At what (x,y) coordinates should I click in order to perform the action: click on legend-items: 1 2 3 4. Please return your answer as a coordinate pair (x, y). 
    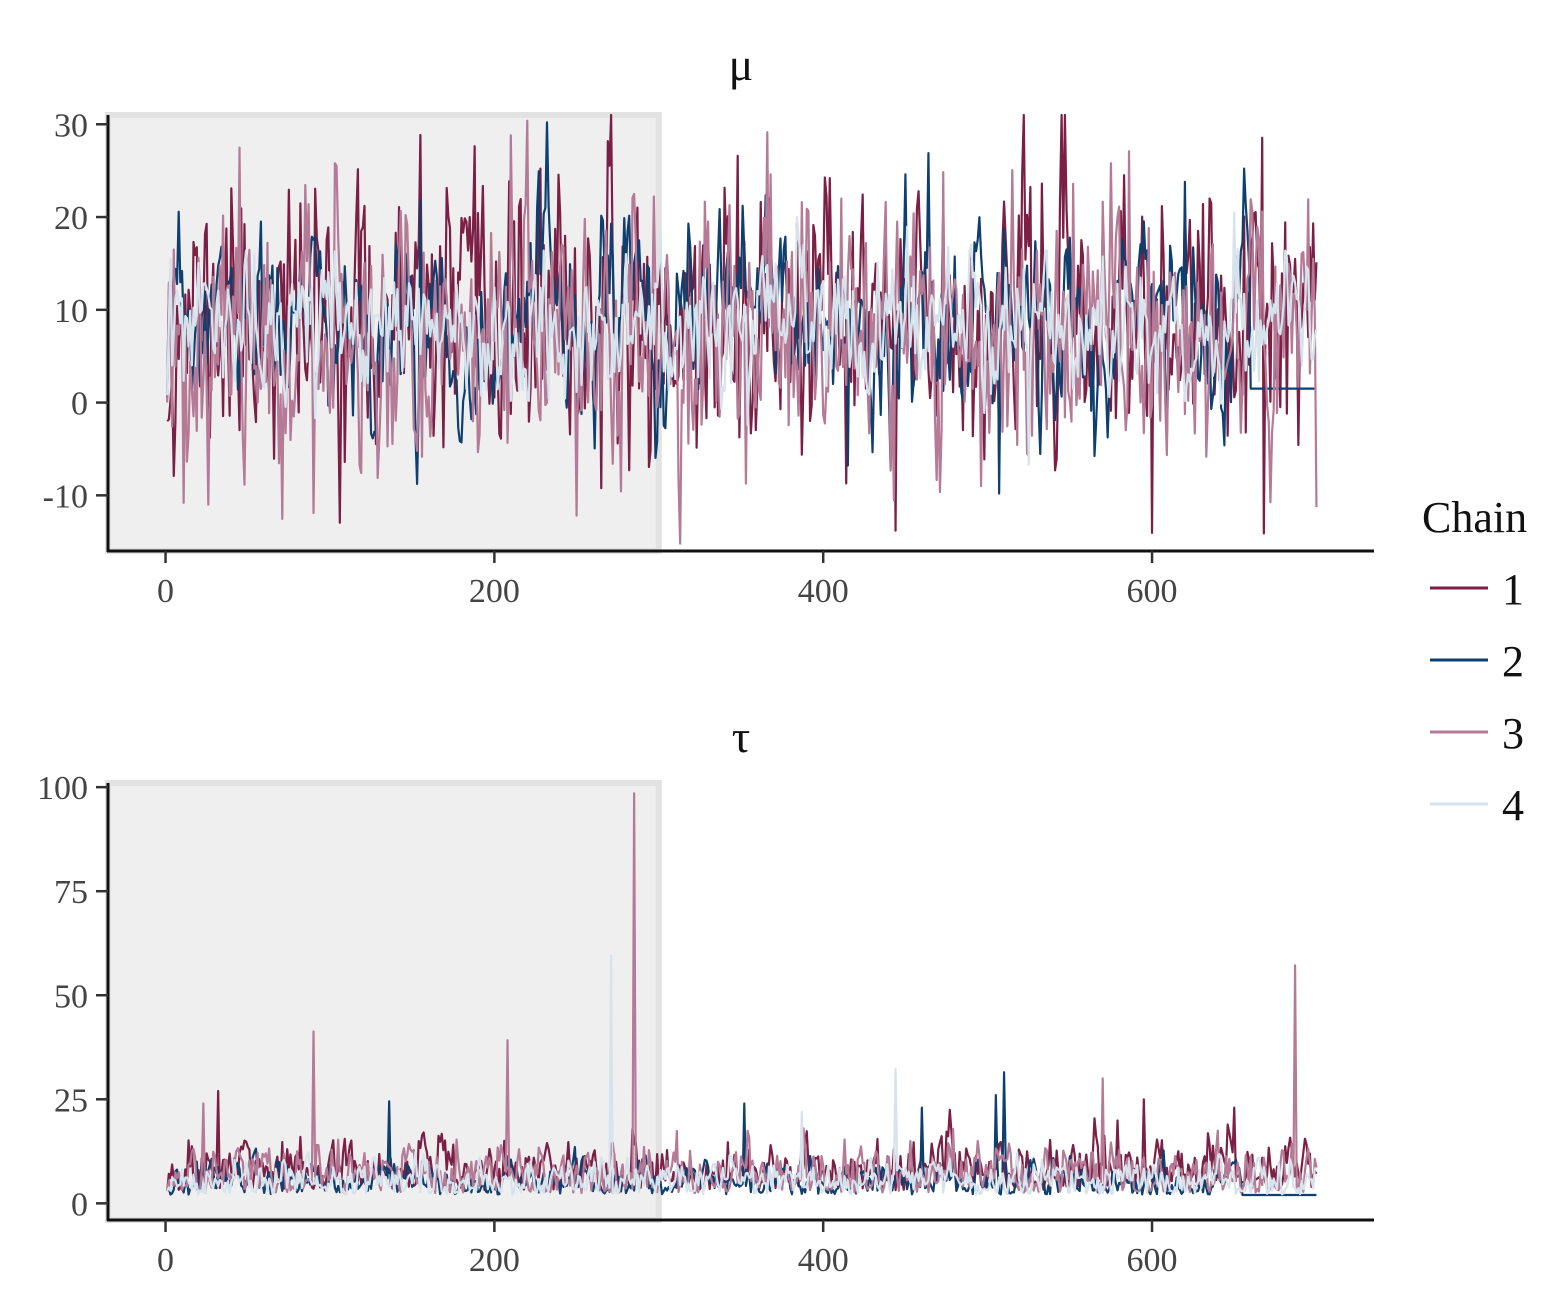
    Looking at the image, I should click on (1477, 697).